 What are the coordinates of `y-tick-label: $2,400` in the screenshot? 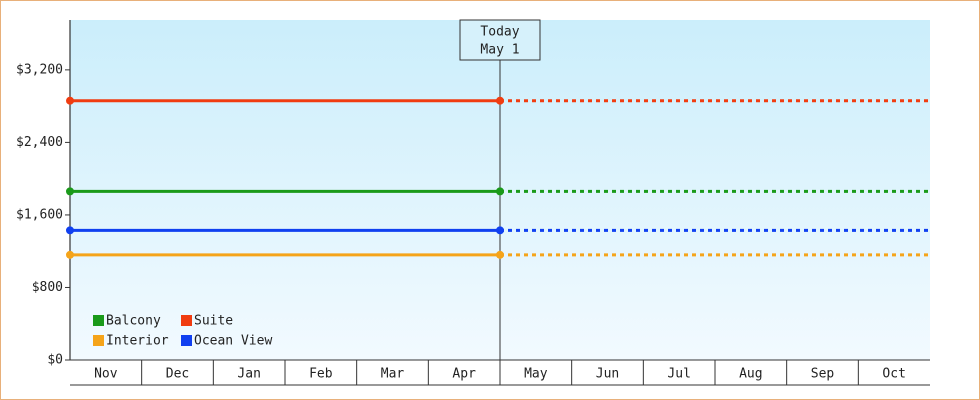 It's located at (39, 142).